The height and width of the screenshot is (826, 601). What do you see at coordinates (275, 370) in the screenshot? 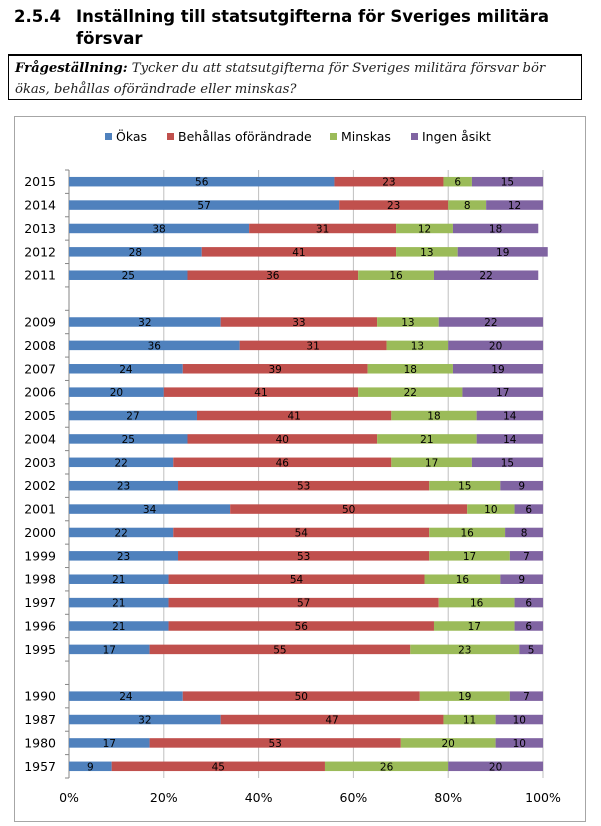
I see `data-label: 39` at bounding box center [275, 370].